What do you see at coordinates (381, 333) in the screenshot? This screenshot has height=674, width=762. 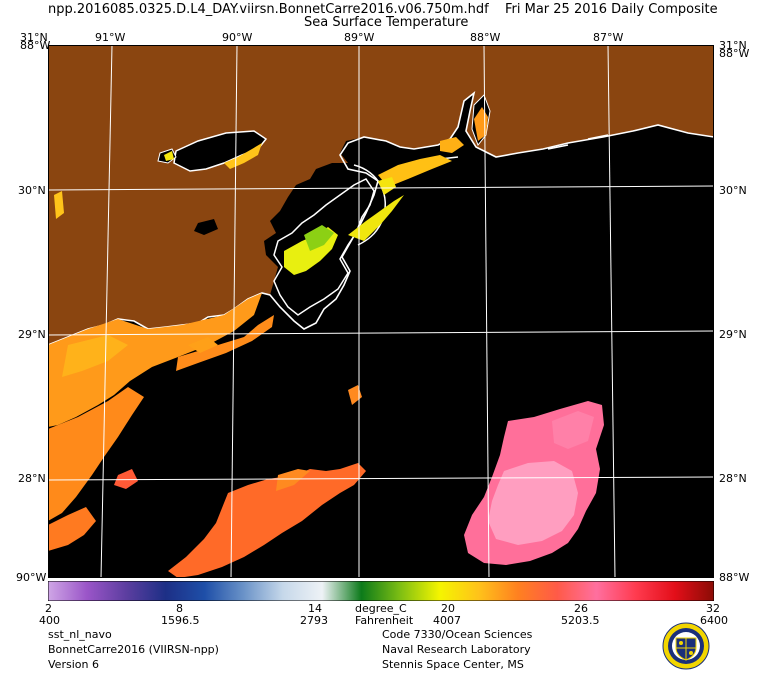 I see `grid-lat-29n` at bounding box center [381, 333].